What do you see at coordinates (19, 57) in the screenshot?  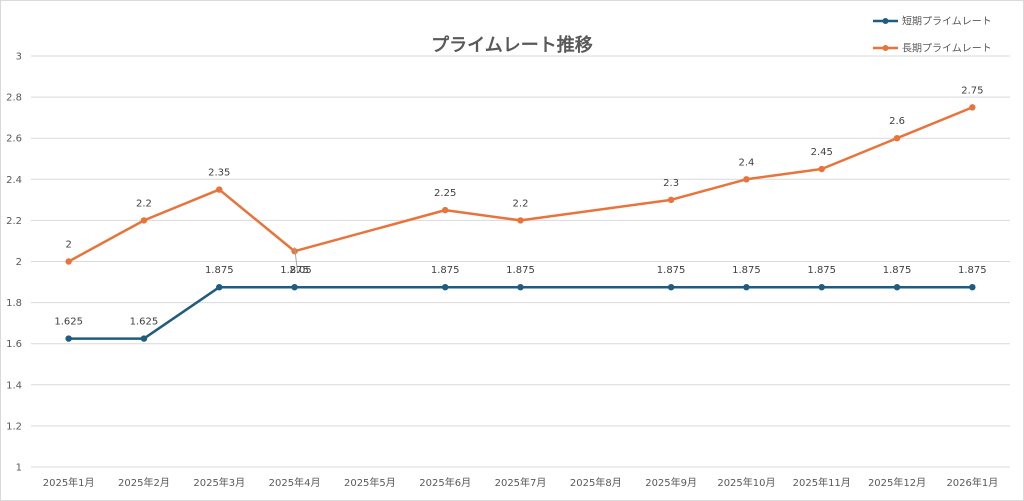 I see `y-tick-label: 3` at bounding box center [19, 57].